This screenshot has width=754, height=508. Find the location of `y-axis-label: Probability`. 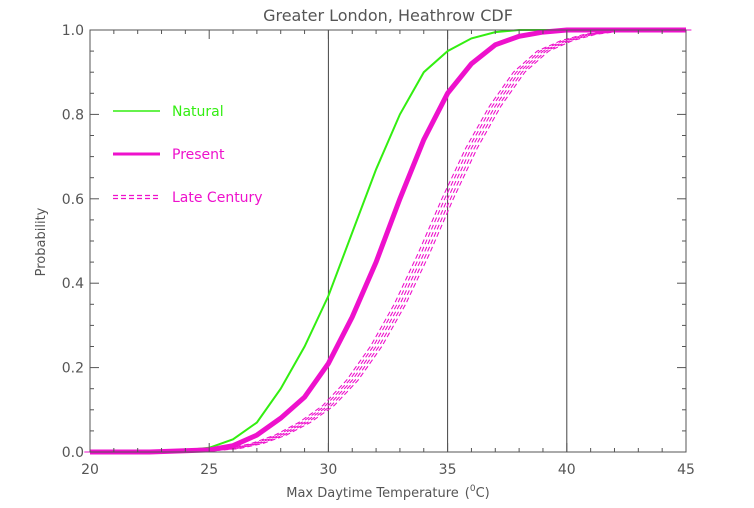

y-axis-label: Probability is located at coordinates (41, 241).